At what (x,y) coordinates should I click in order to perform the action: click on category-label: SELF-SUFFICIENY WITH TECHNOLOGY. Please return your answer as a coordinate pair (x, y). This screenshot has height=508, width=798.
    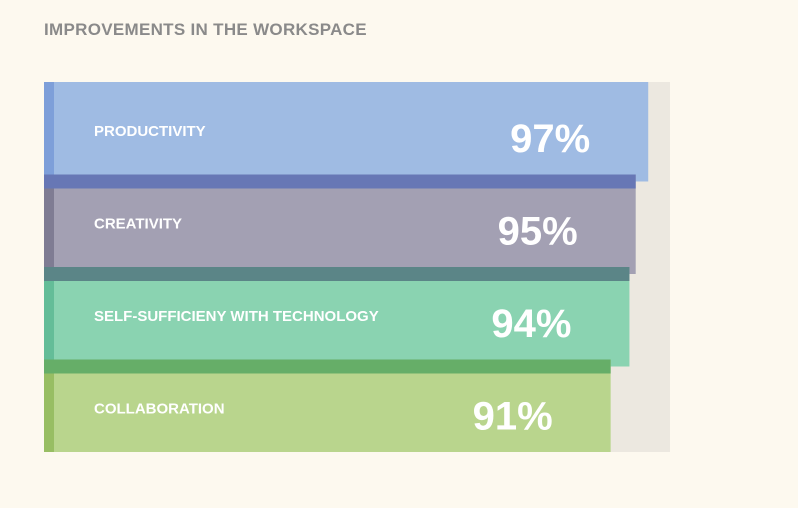
    Looking at the image, I should click on (236, 316).